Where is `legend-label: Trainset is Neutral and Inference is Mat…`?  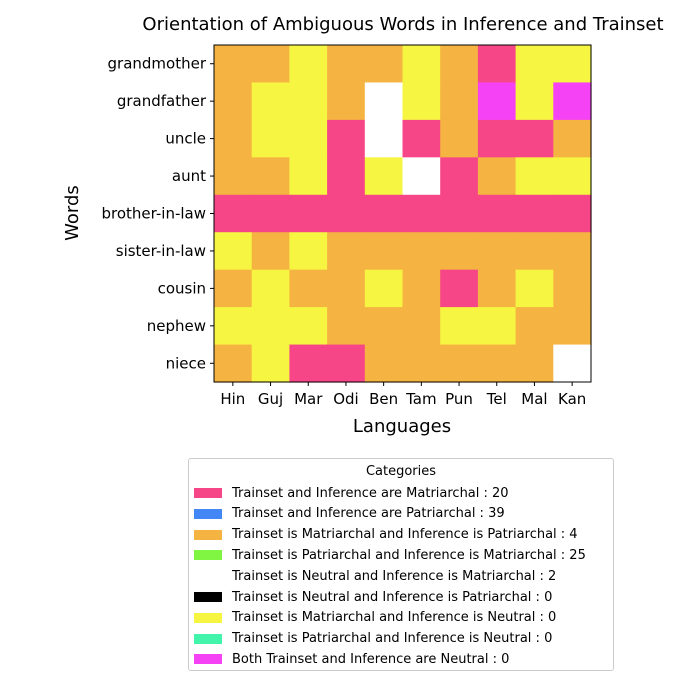
legend-label: Trainset is Neutral and Inference is Mat… is located at coordinates (394, 576).